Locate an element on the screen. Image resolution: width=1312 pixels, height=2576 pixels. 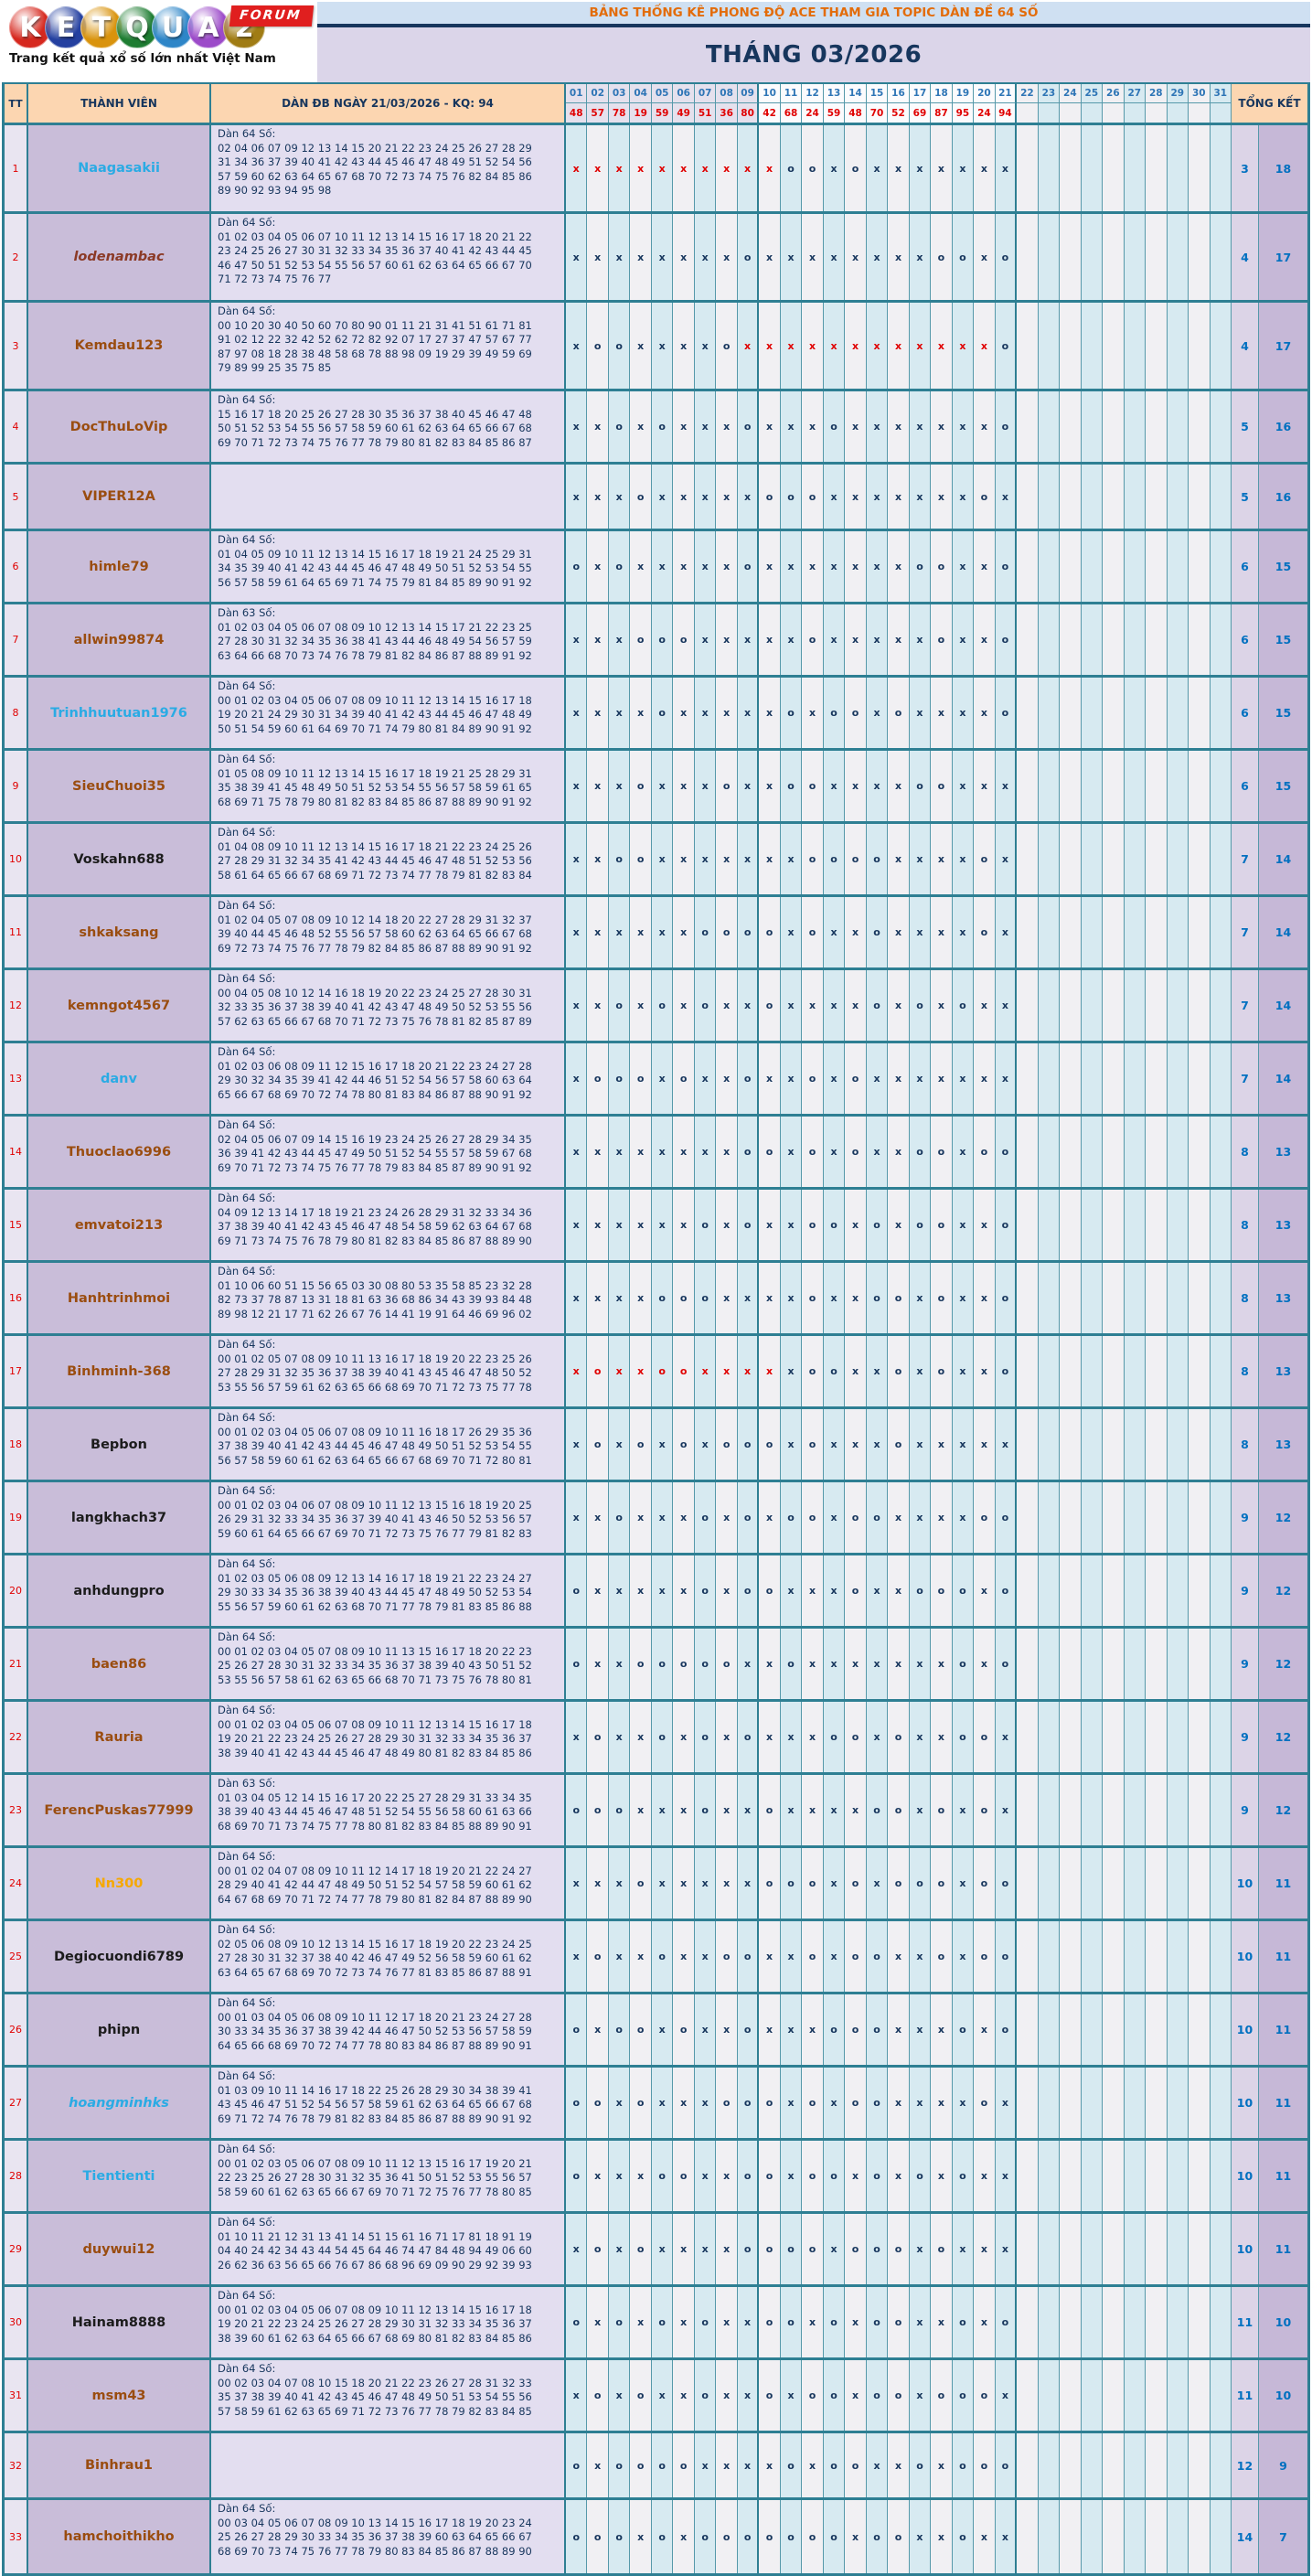
member-name: Binhrau1 is located at coordinates (119, 2465).